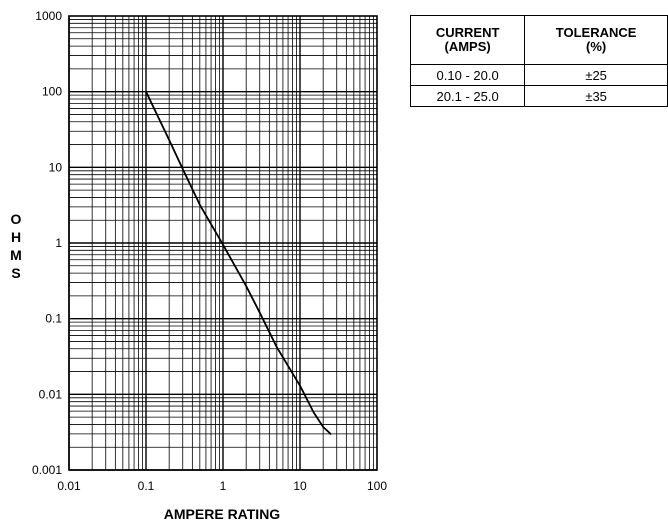 Image resolution: width=668 pixels, height=527 pixels. What do you see at coordinates (16, 219) in the screenshot?
I see `y-axis-title-letter: O` at bounding box center [16, 219].